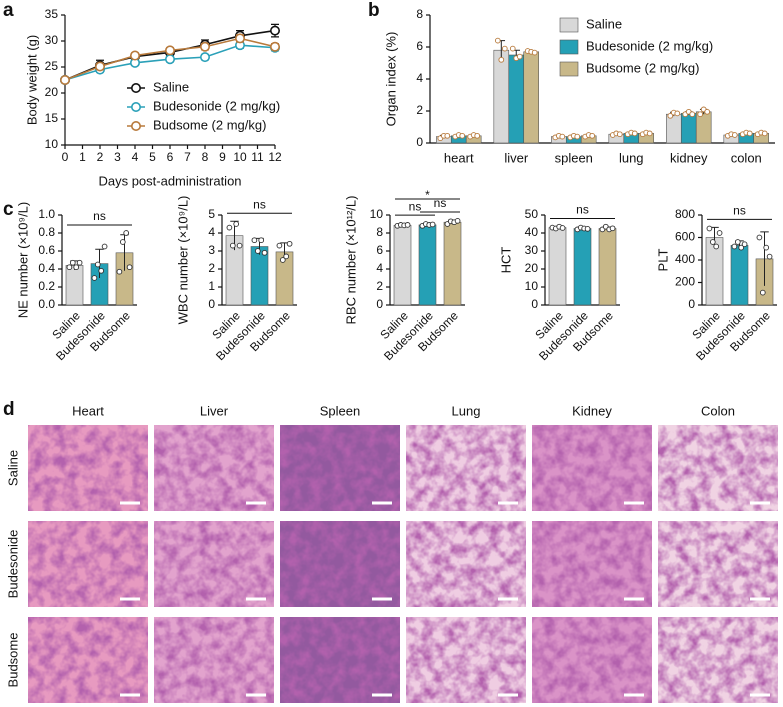 This screenshot has height=707, width=783. What do you see at coordinates (46, 304) in the screenshot?
I see `y-tick-label: 0.0` at bounding box center [46, 304].